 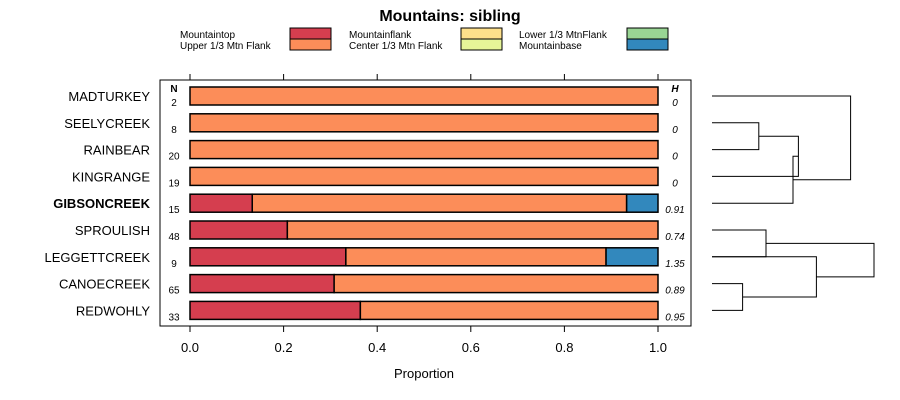 I want to click on dendrogram, so click(x=793, y=203).